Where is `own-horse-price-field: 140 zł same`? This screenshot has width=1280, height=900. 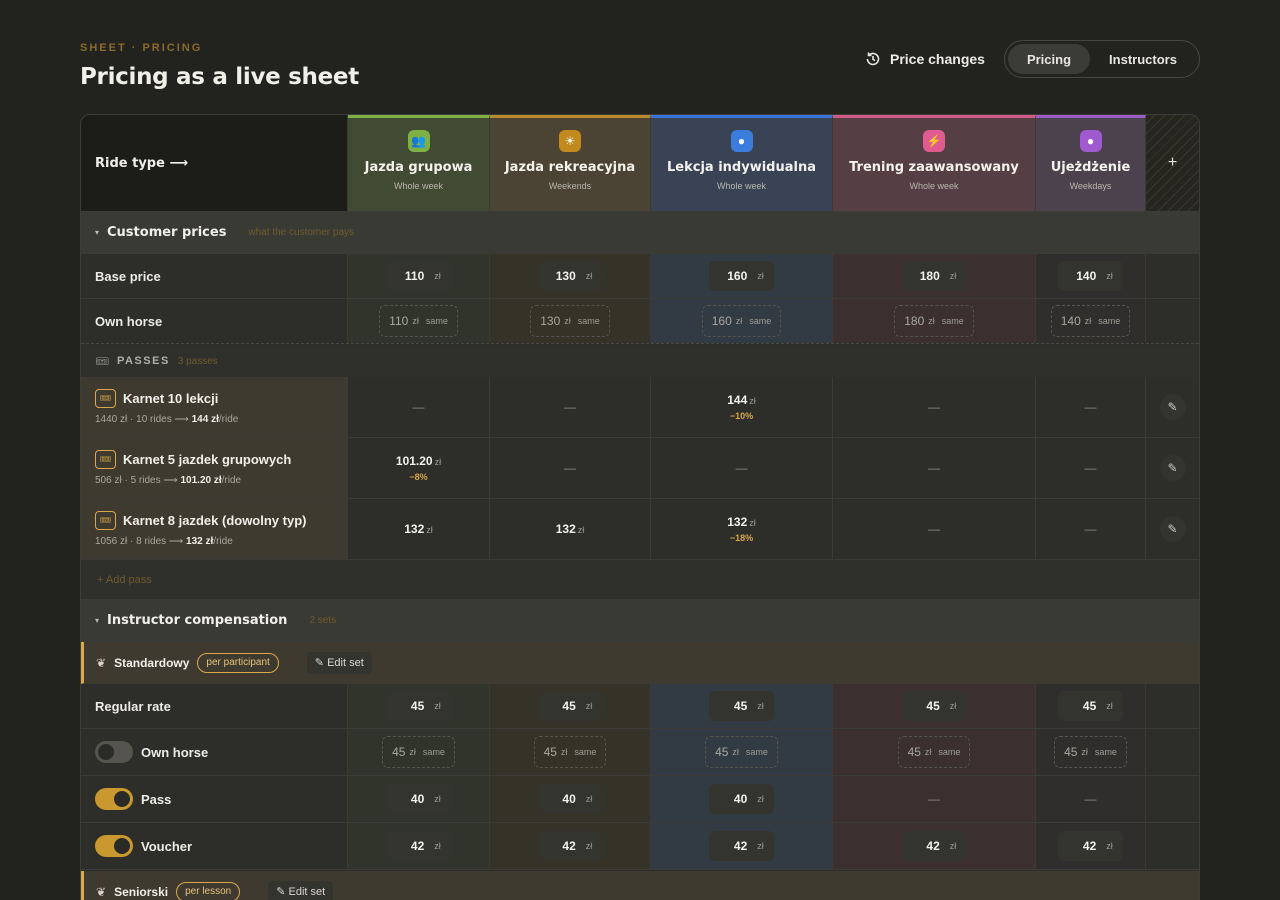 own-horse-price-field: 140 zł same is located at coordinates (1090, 321).